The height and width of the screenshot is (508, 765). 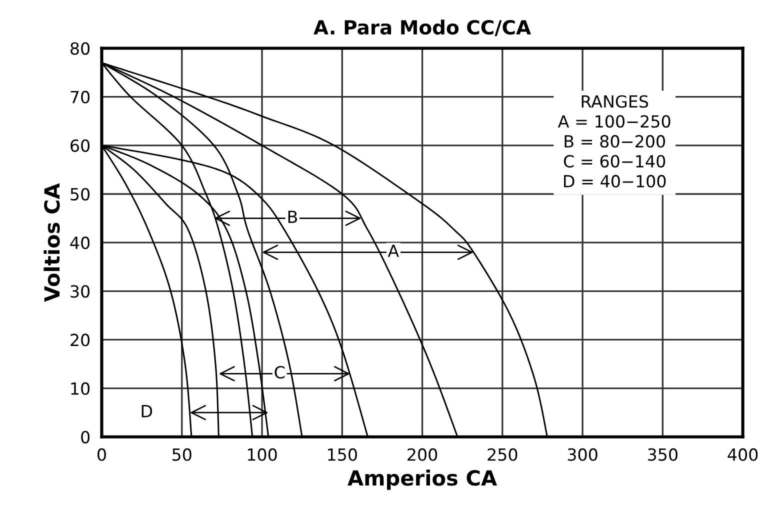 I want to click on y-tick-label: 20, so click(x=80, y=340).